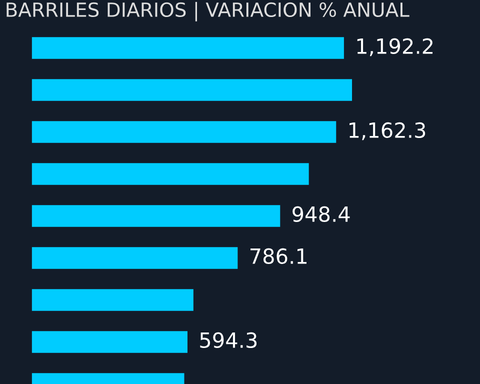 The height and width of the screenshot is (384, 480). What do you see at coordinates (321, 214) in the screenshot?
I see `data-label: 948.4` at bounding box center [321, 214].